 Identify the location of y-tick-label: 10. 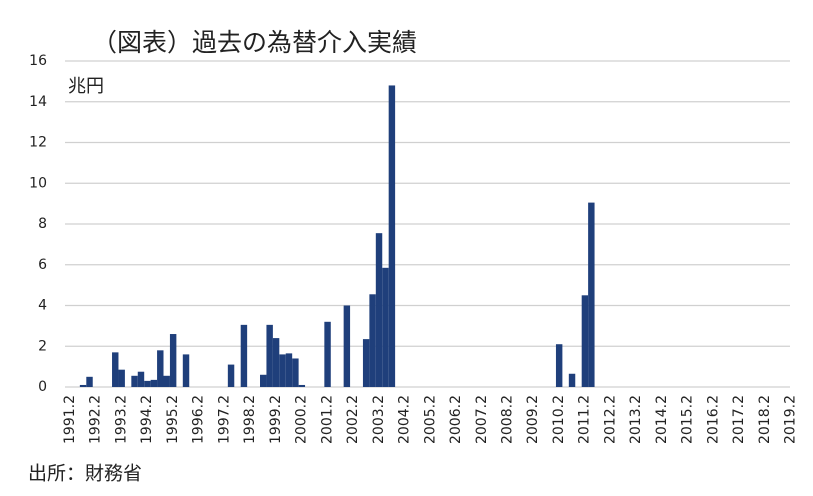
(38, 183).